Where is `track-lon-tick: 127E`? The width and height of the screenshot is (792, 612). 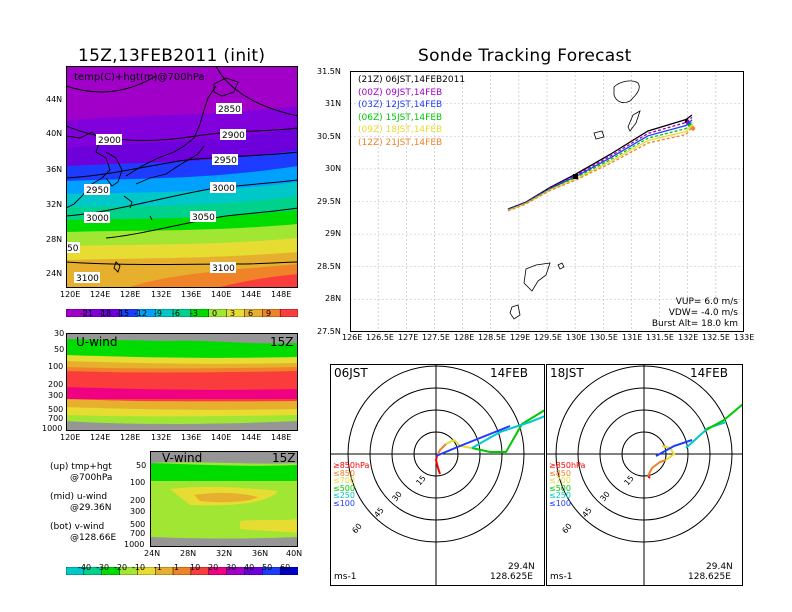
track-lon-tick: 127E is located at coordinates (408, 337).